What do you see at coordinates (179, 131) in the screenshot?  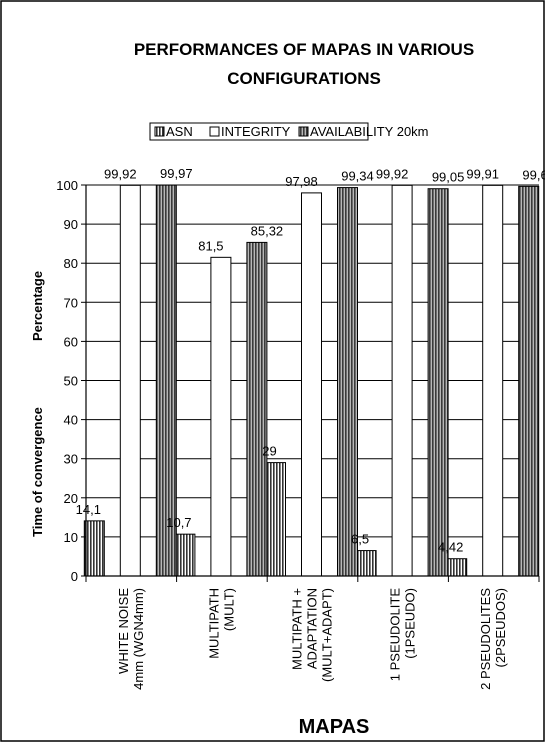 I see `legend-label-asn: ASN` at bounding box center [179, 131].